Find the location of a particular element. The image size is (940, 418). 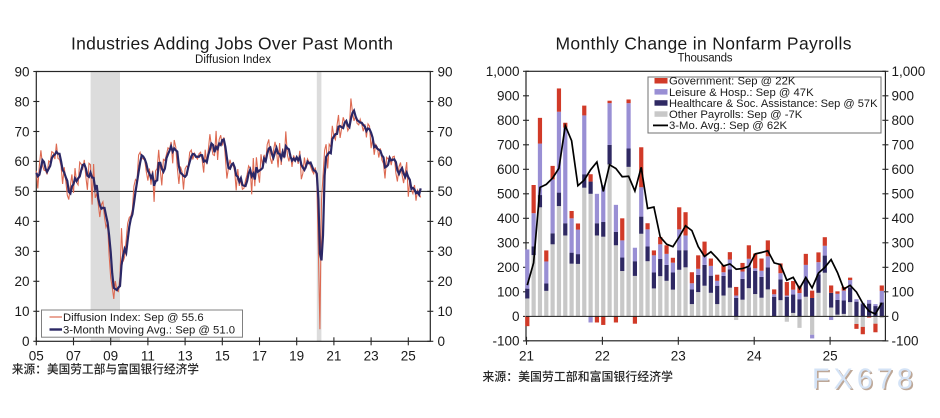

svg-text: 24 is located at coordinates (755, 356).